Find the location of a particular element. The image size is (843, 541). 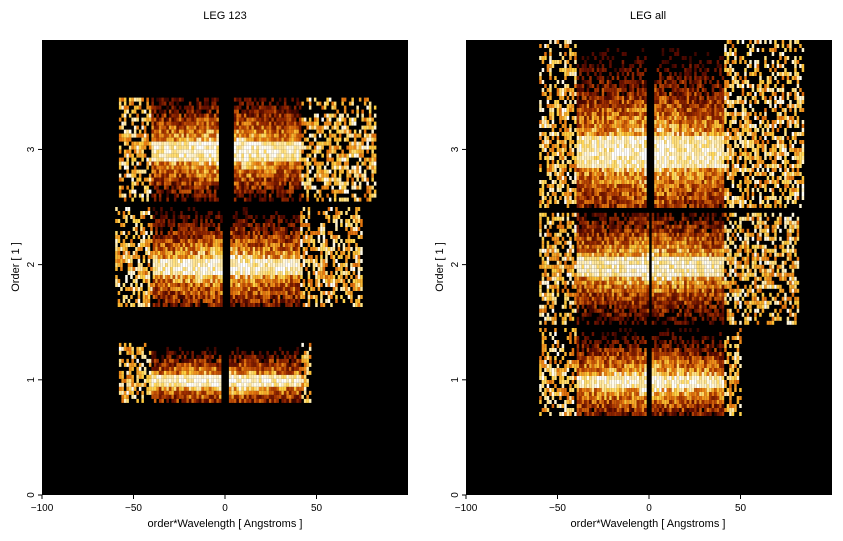

y-tick-label: 0 is located at coordinates (31, 495).